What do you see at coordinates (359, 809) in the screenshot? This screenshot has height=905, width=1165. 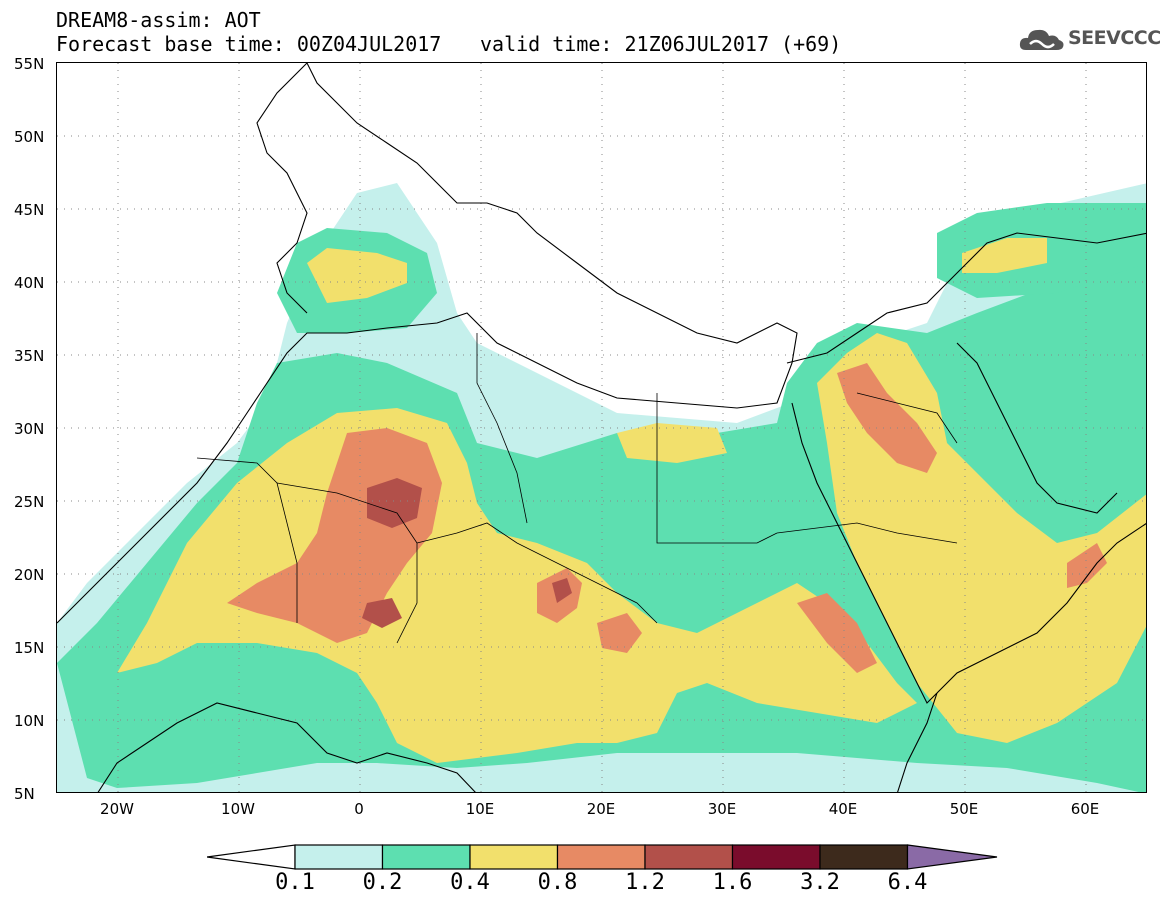 I see `lon-label-0: 0` at bounding box center [359, 809].